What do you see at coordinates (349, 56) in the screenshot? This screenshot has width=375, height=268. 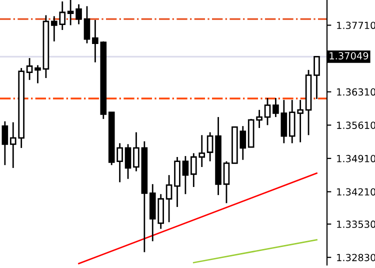 I see `ref-line-label: 1.37049` at bounding box center [349, 56].